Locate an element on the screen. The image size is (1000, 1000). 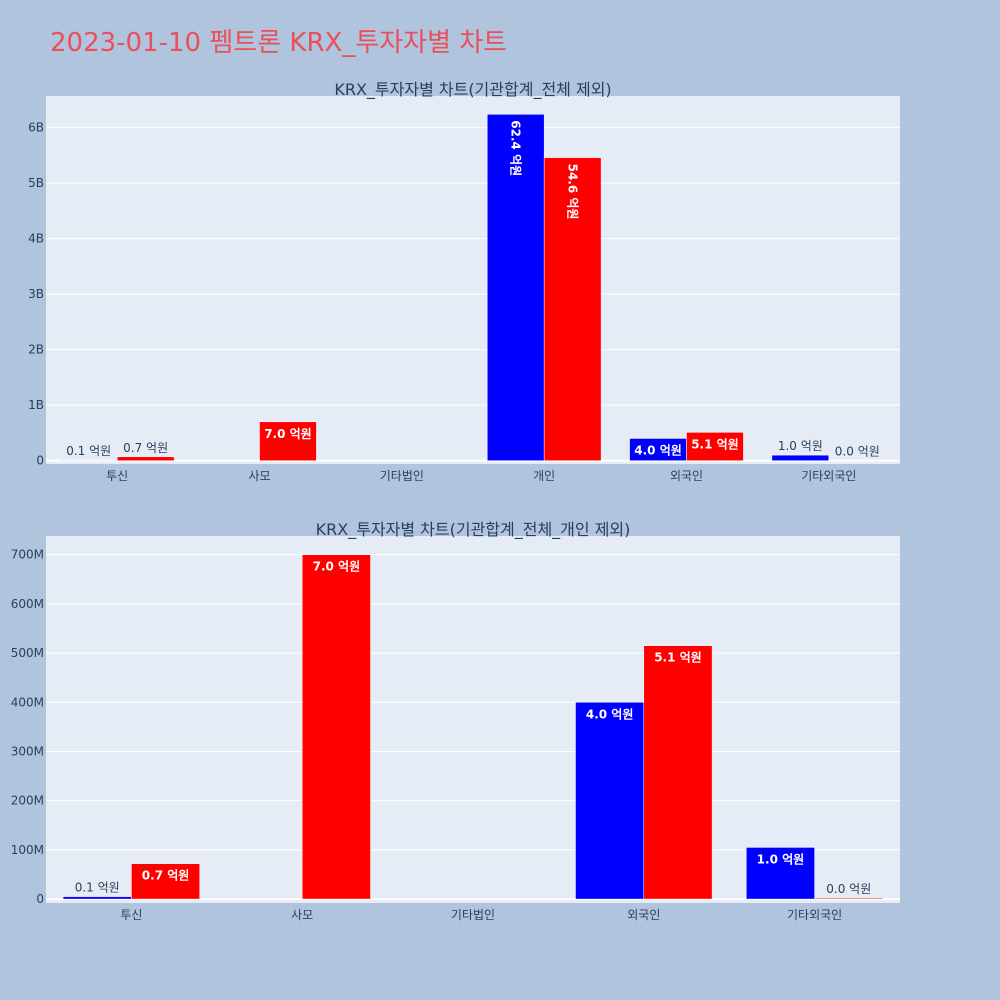
data-label: 54.6 억원 is located at coordinates (573, 192).